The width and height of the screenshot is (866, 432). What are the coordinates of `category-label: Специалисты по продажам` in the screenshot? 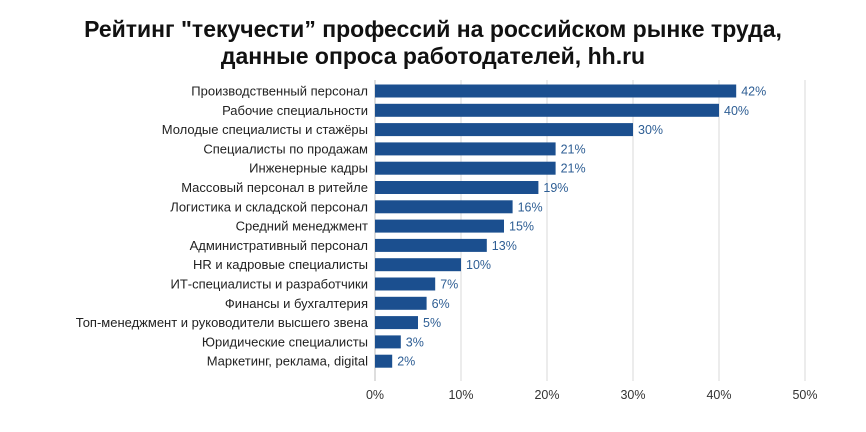 It's located at (285, 148).